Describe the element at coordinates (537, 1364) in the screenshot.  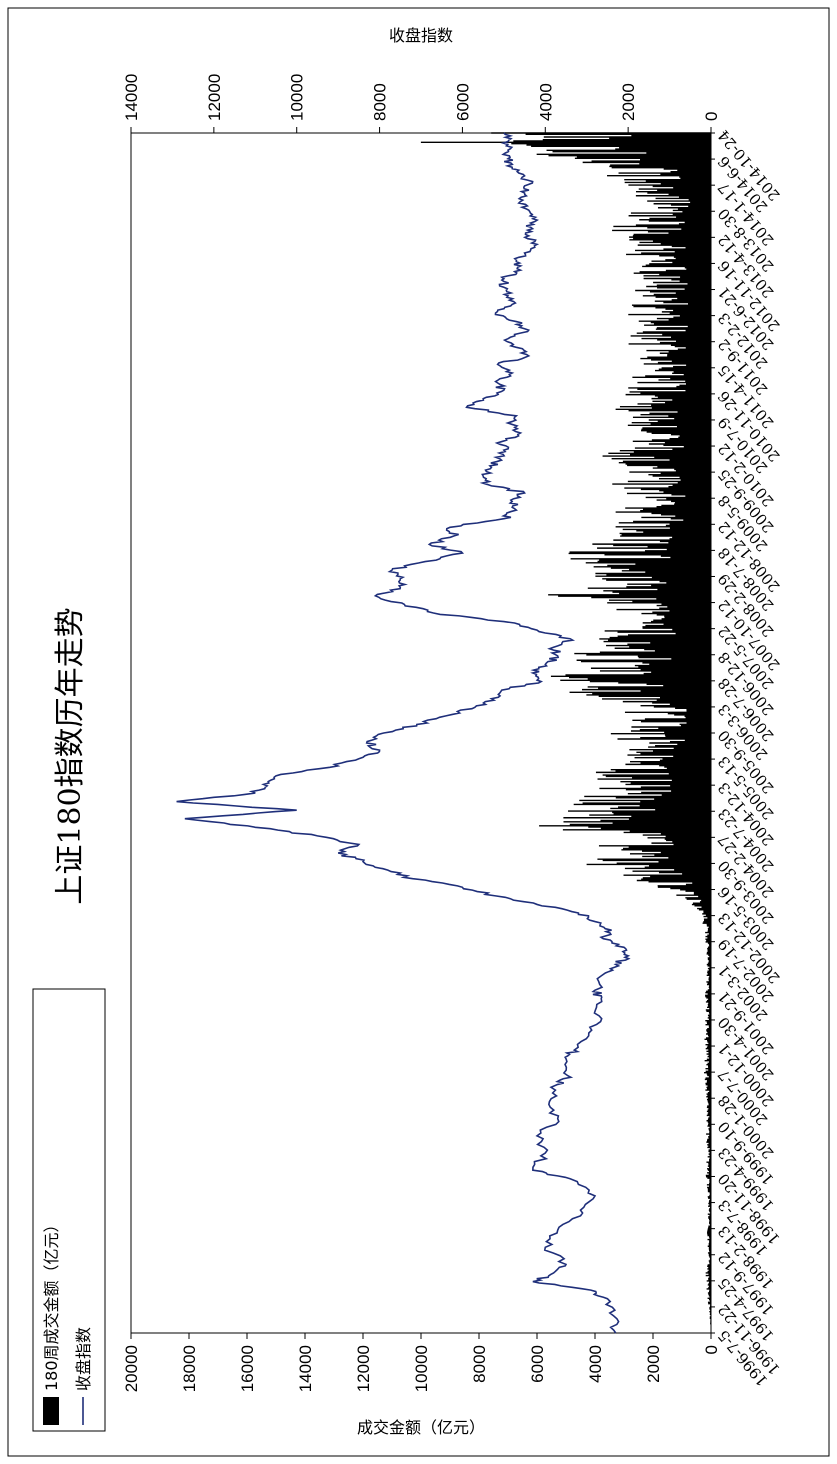
I see `left-tick-label: 6000` at that location.